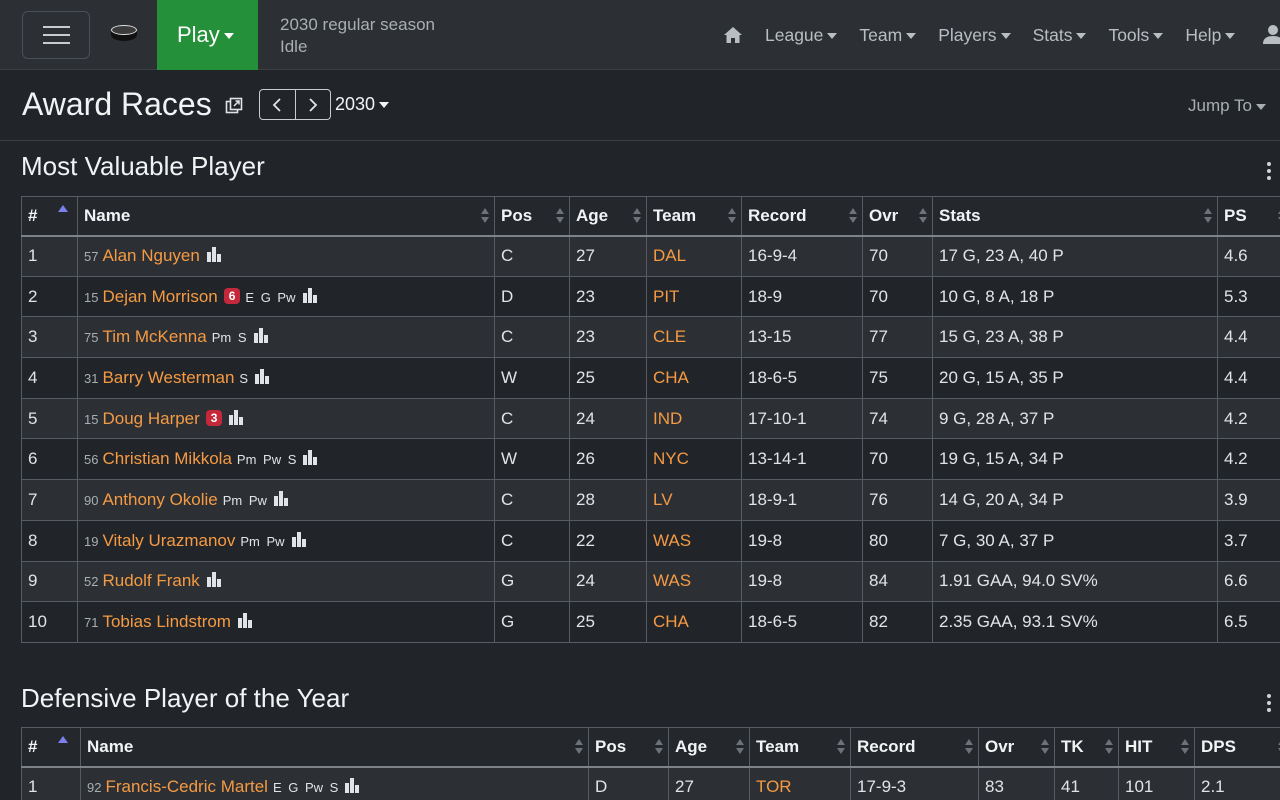 The image size is (1280, 800). I want to click on player-link: Francis-Cedric Martel, so click(186, 787).